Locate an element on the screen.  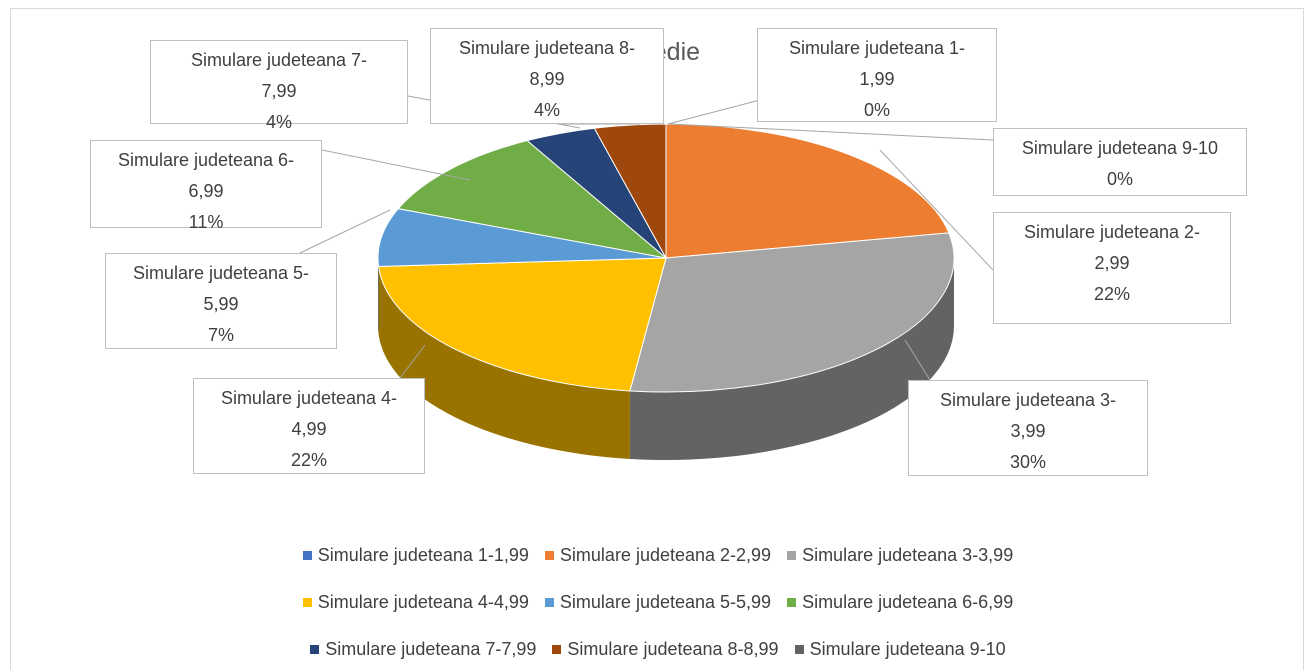
legend-item: Simulare judeteana 3-3,99 is located at coordinates (900, 555).